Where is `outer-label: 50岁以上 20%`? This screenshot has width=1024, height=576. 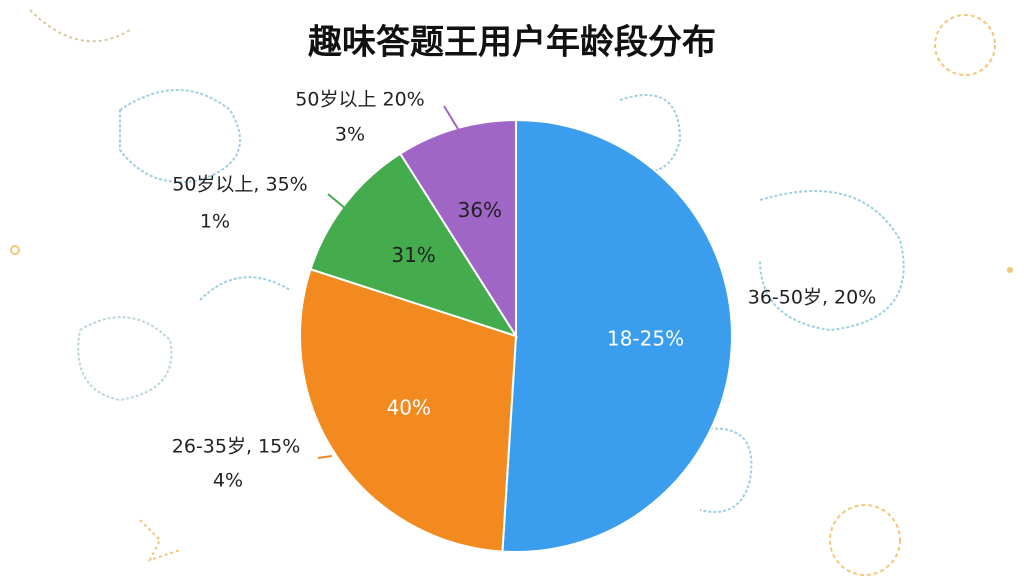 outer-label: 50岁以上 20% is located at coordinates (359, 100).